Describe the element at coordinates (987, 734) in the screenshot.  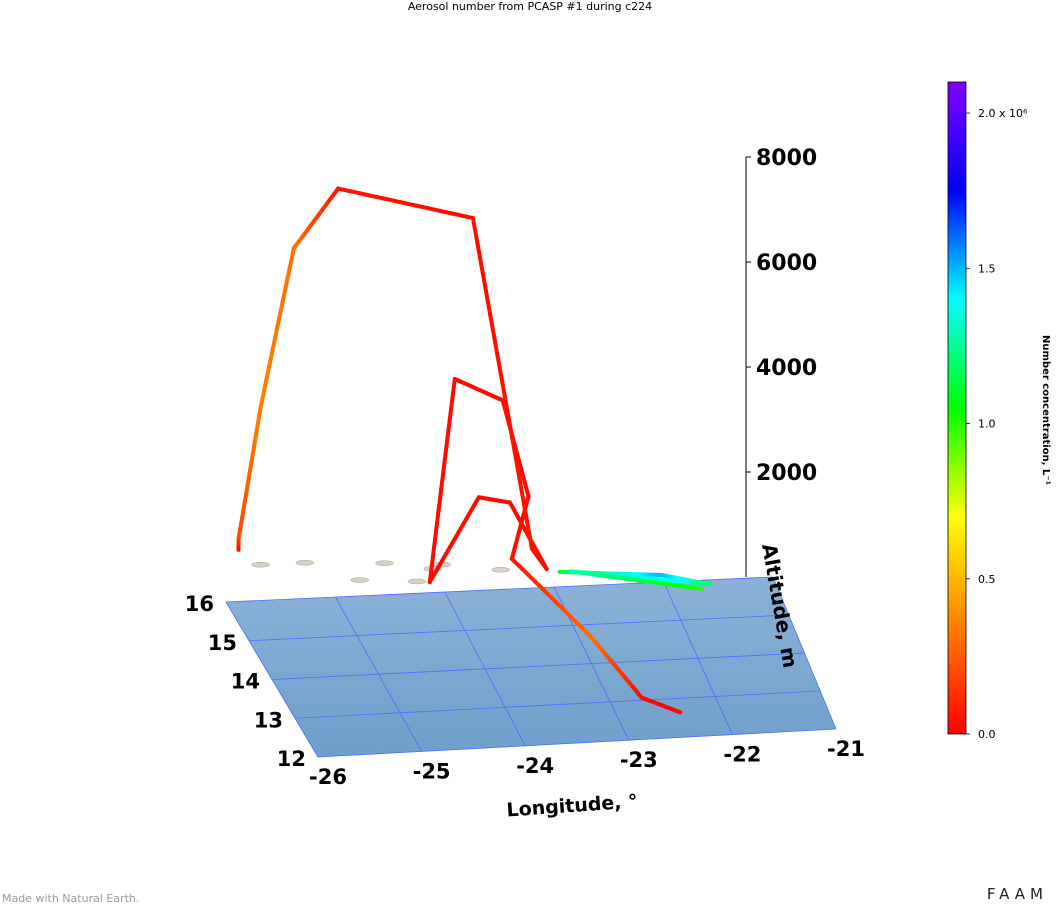
I see `colorbar-tick-label: 0.0` at that location.